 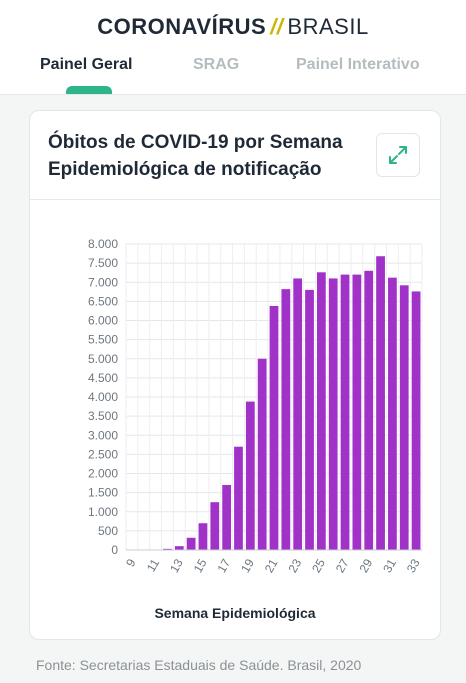 What do you see at coordinates (103, 435) in the screenshot?
I see `y-tick-label: 3.000` at bounding box center [103, 435].